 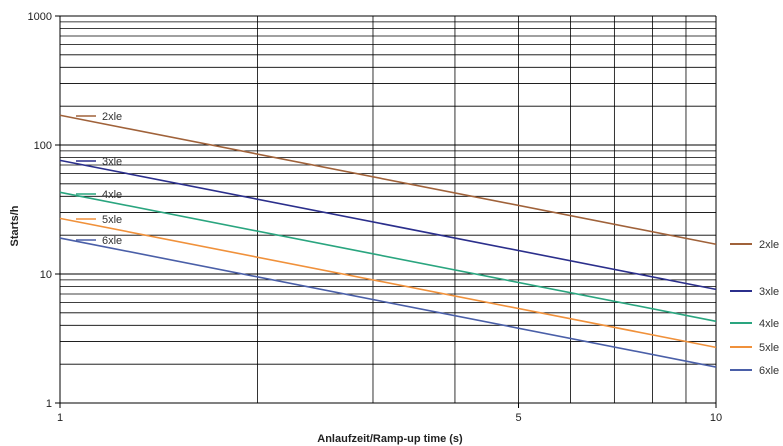 What do you see at coordinates (40, 17) in the screenshot?
I see `y-tick-label: 1000` at bounding box center [40, 17].